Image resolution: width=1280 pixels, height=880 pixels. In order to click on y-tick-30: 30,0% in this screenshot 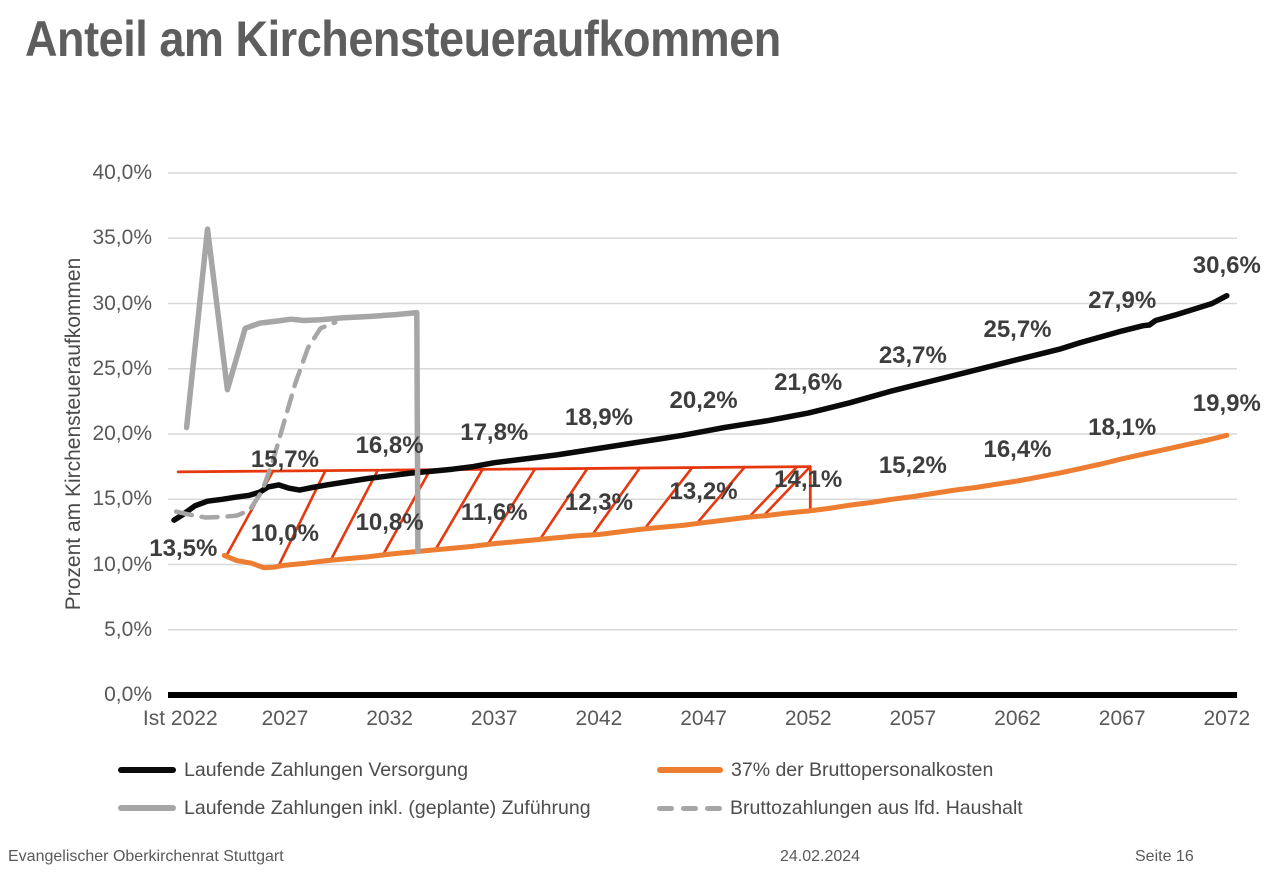, I will do `click(122, 303)`.